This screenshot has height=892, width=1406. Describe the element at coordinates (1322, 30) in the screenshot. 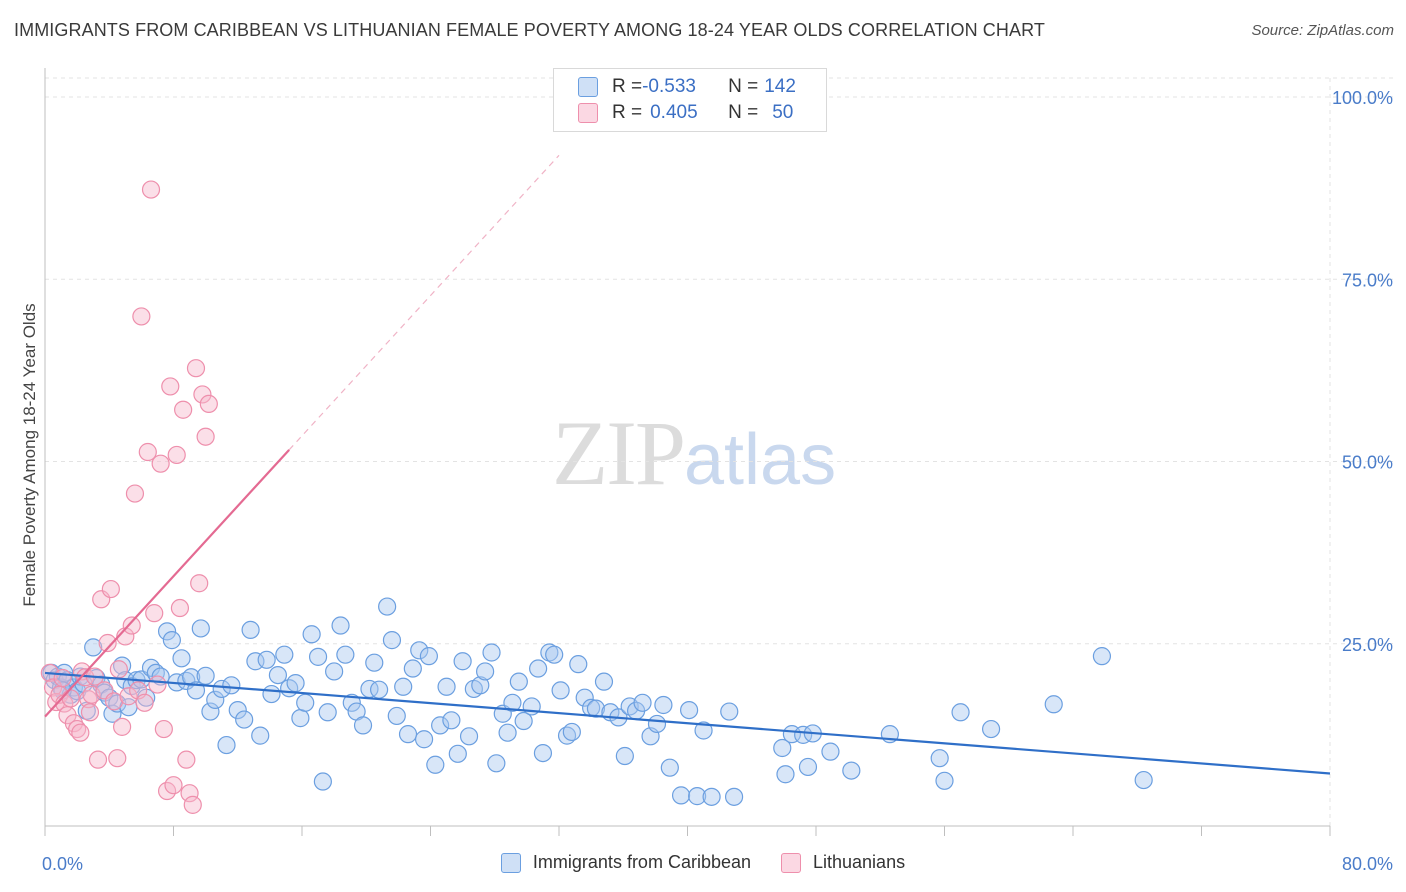

I see `source-label: Source: ZipAtlas.com` at that location.